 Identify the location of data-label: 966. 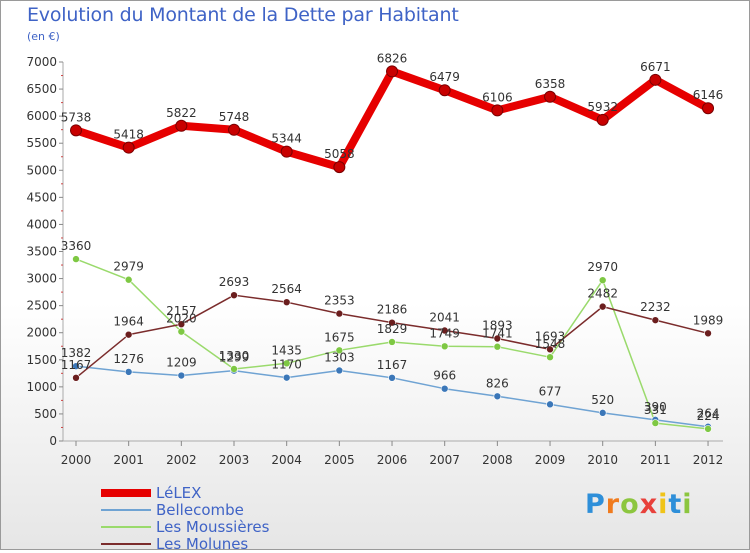
(444, 376).